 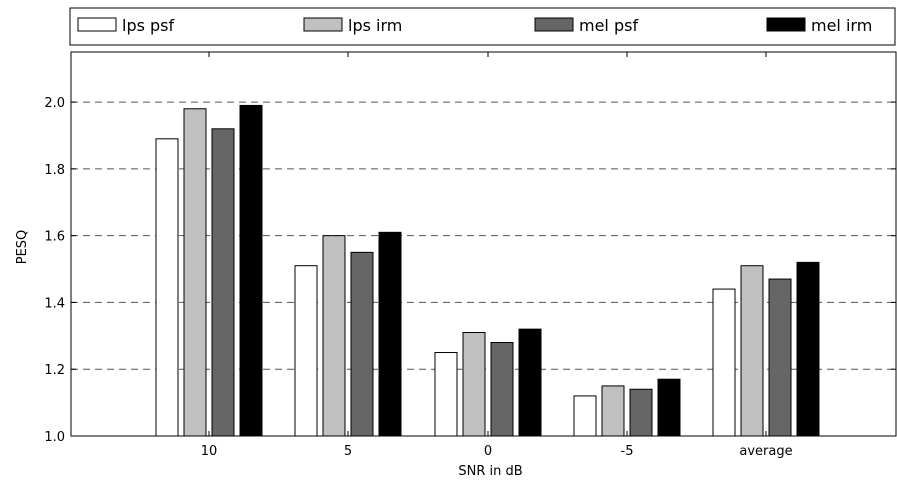 What do you see at coordinates (488, 451) in the screenshot?
I see `x-tick-label: 0` at bounding box center [488, 451].